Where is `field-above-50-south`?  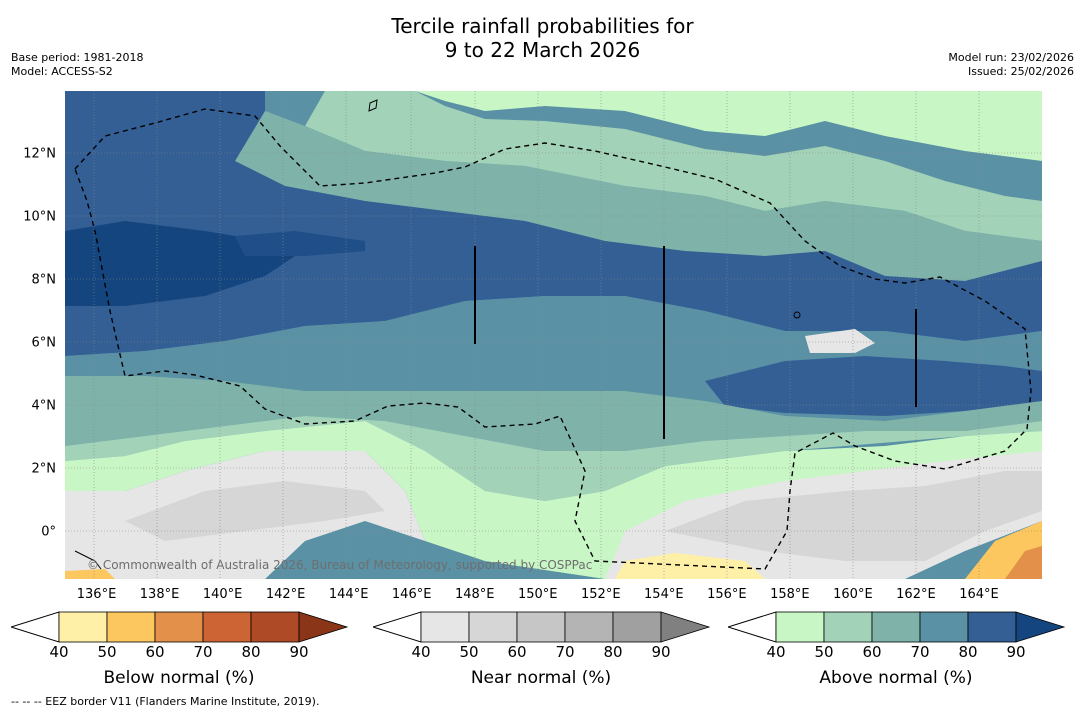 field-above-50-south is located at coordinates (553, 458).